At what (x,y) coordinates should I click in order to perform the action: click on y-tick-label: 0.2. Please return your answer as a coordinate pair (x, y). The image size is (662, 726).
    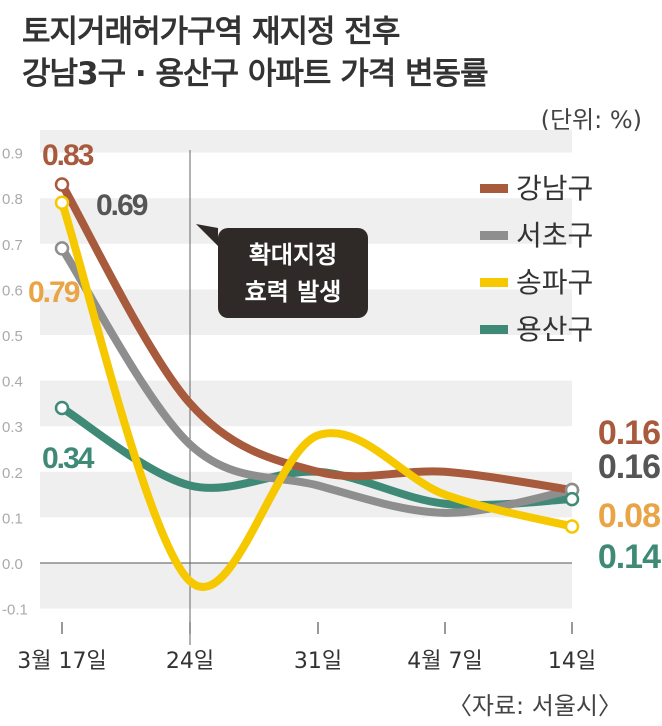
    Looking at the image, I should click on (12, 473).